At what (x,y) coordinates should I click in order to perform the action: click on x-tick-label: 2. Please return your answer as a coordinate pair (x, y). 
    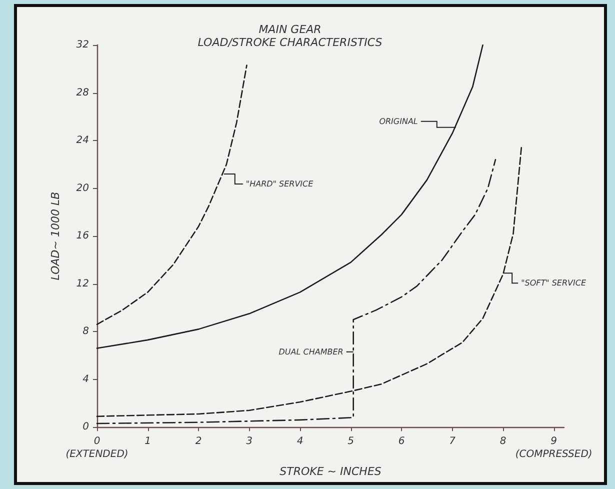
    Looking at the image, I should click on (198, 442).